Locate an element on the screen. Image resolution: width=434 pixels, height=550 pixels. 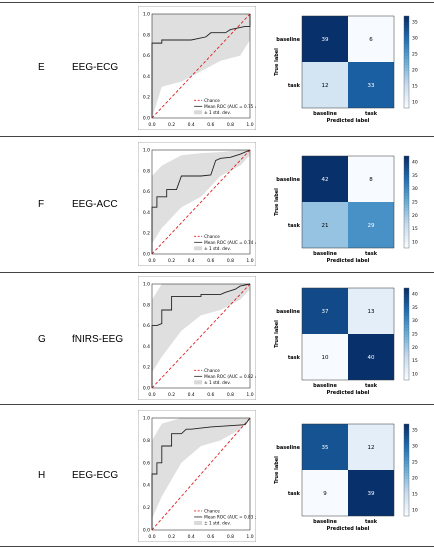
cell-value: 12 is located at coordinates (371, 448).